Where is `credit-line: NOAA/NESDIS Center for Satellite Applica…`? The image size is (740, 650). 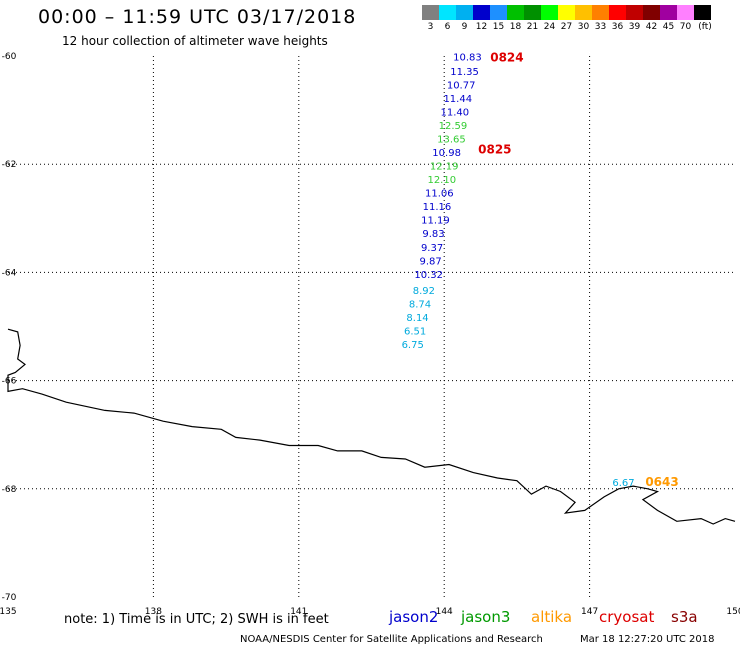
credit-line: NOAA/NESDIS Center for Satellite Applica… is located at coordinates (391, 639).